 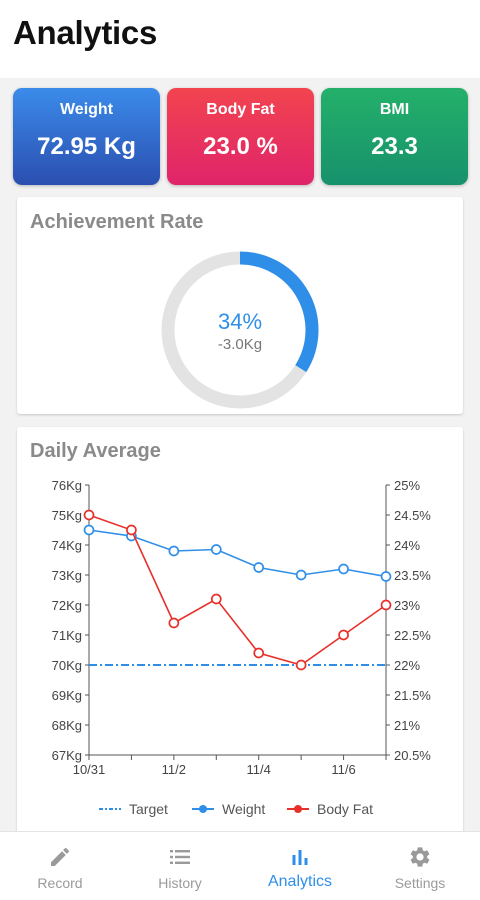 I want to click on y-right-tick-label: 21%, so click(x=407, y=725).